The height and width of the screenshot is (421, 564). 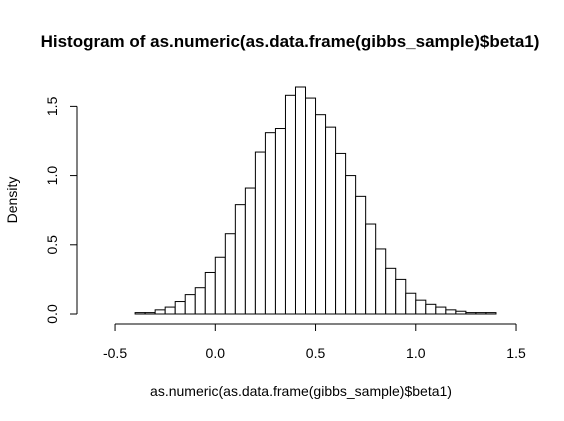 What do you see at coordinates (52, 245) in the screenshot?
I see `y-tick-label: 0.5` at bounding box center [52, 245].